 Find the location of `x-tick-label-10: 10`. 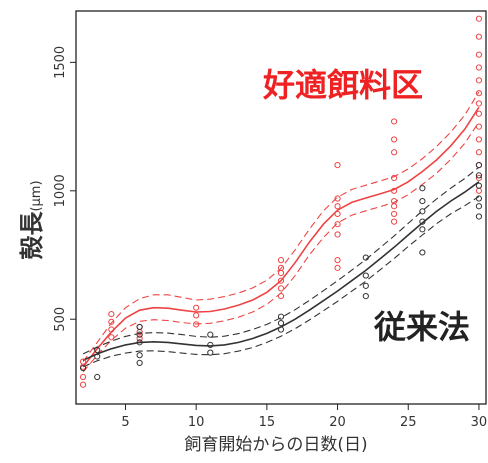

x-tick-label-10: 10 is located at coordinates (196, 422).